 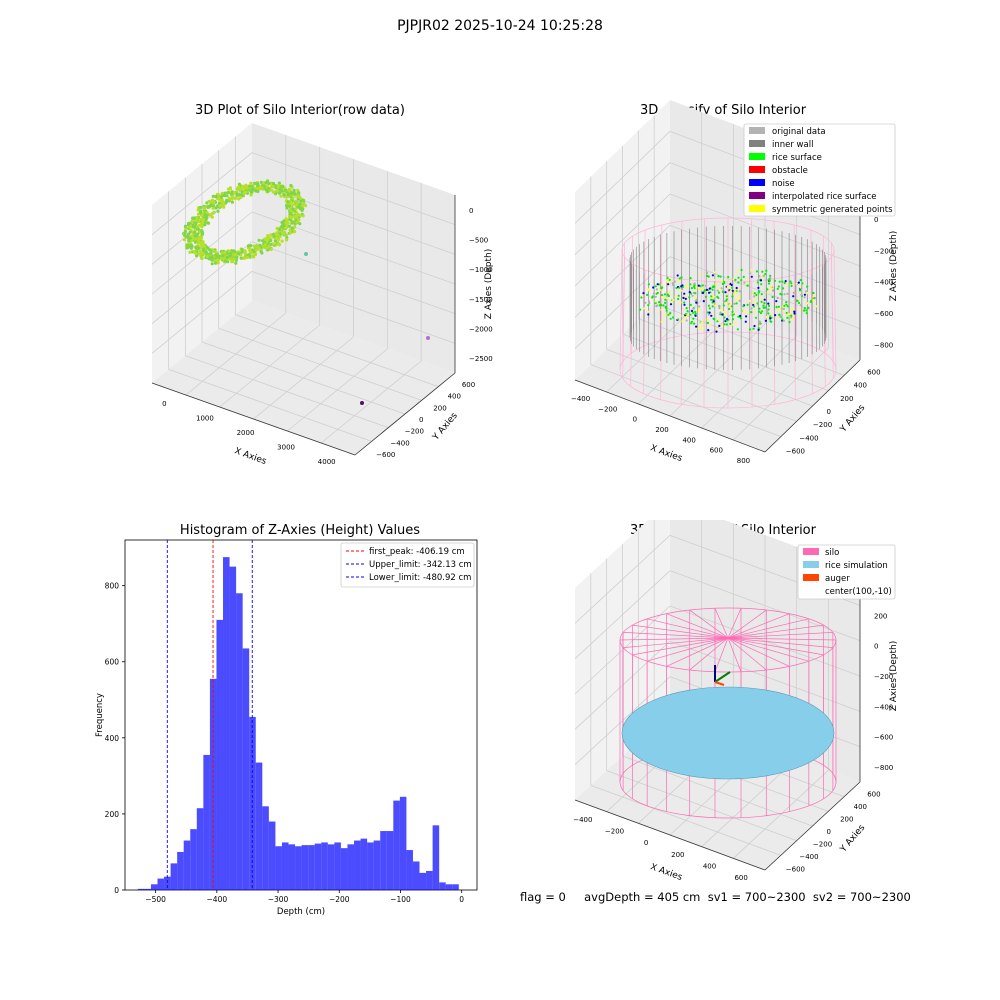 What do you see at coordinates (716, 451) in the screenshot?
I see `x-tick-label: 600` at bounding box center [716, 451].